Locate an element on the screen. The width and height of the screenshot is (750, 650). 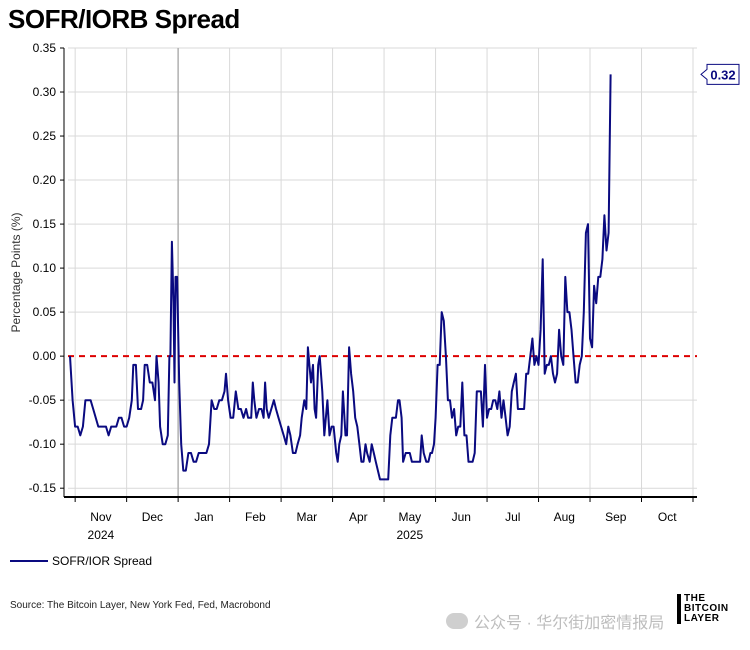
callout-box is located at coordinates (720, 74).